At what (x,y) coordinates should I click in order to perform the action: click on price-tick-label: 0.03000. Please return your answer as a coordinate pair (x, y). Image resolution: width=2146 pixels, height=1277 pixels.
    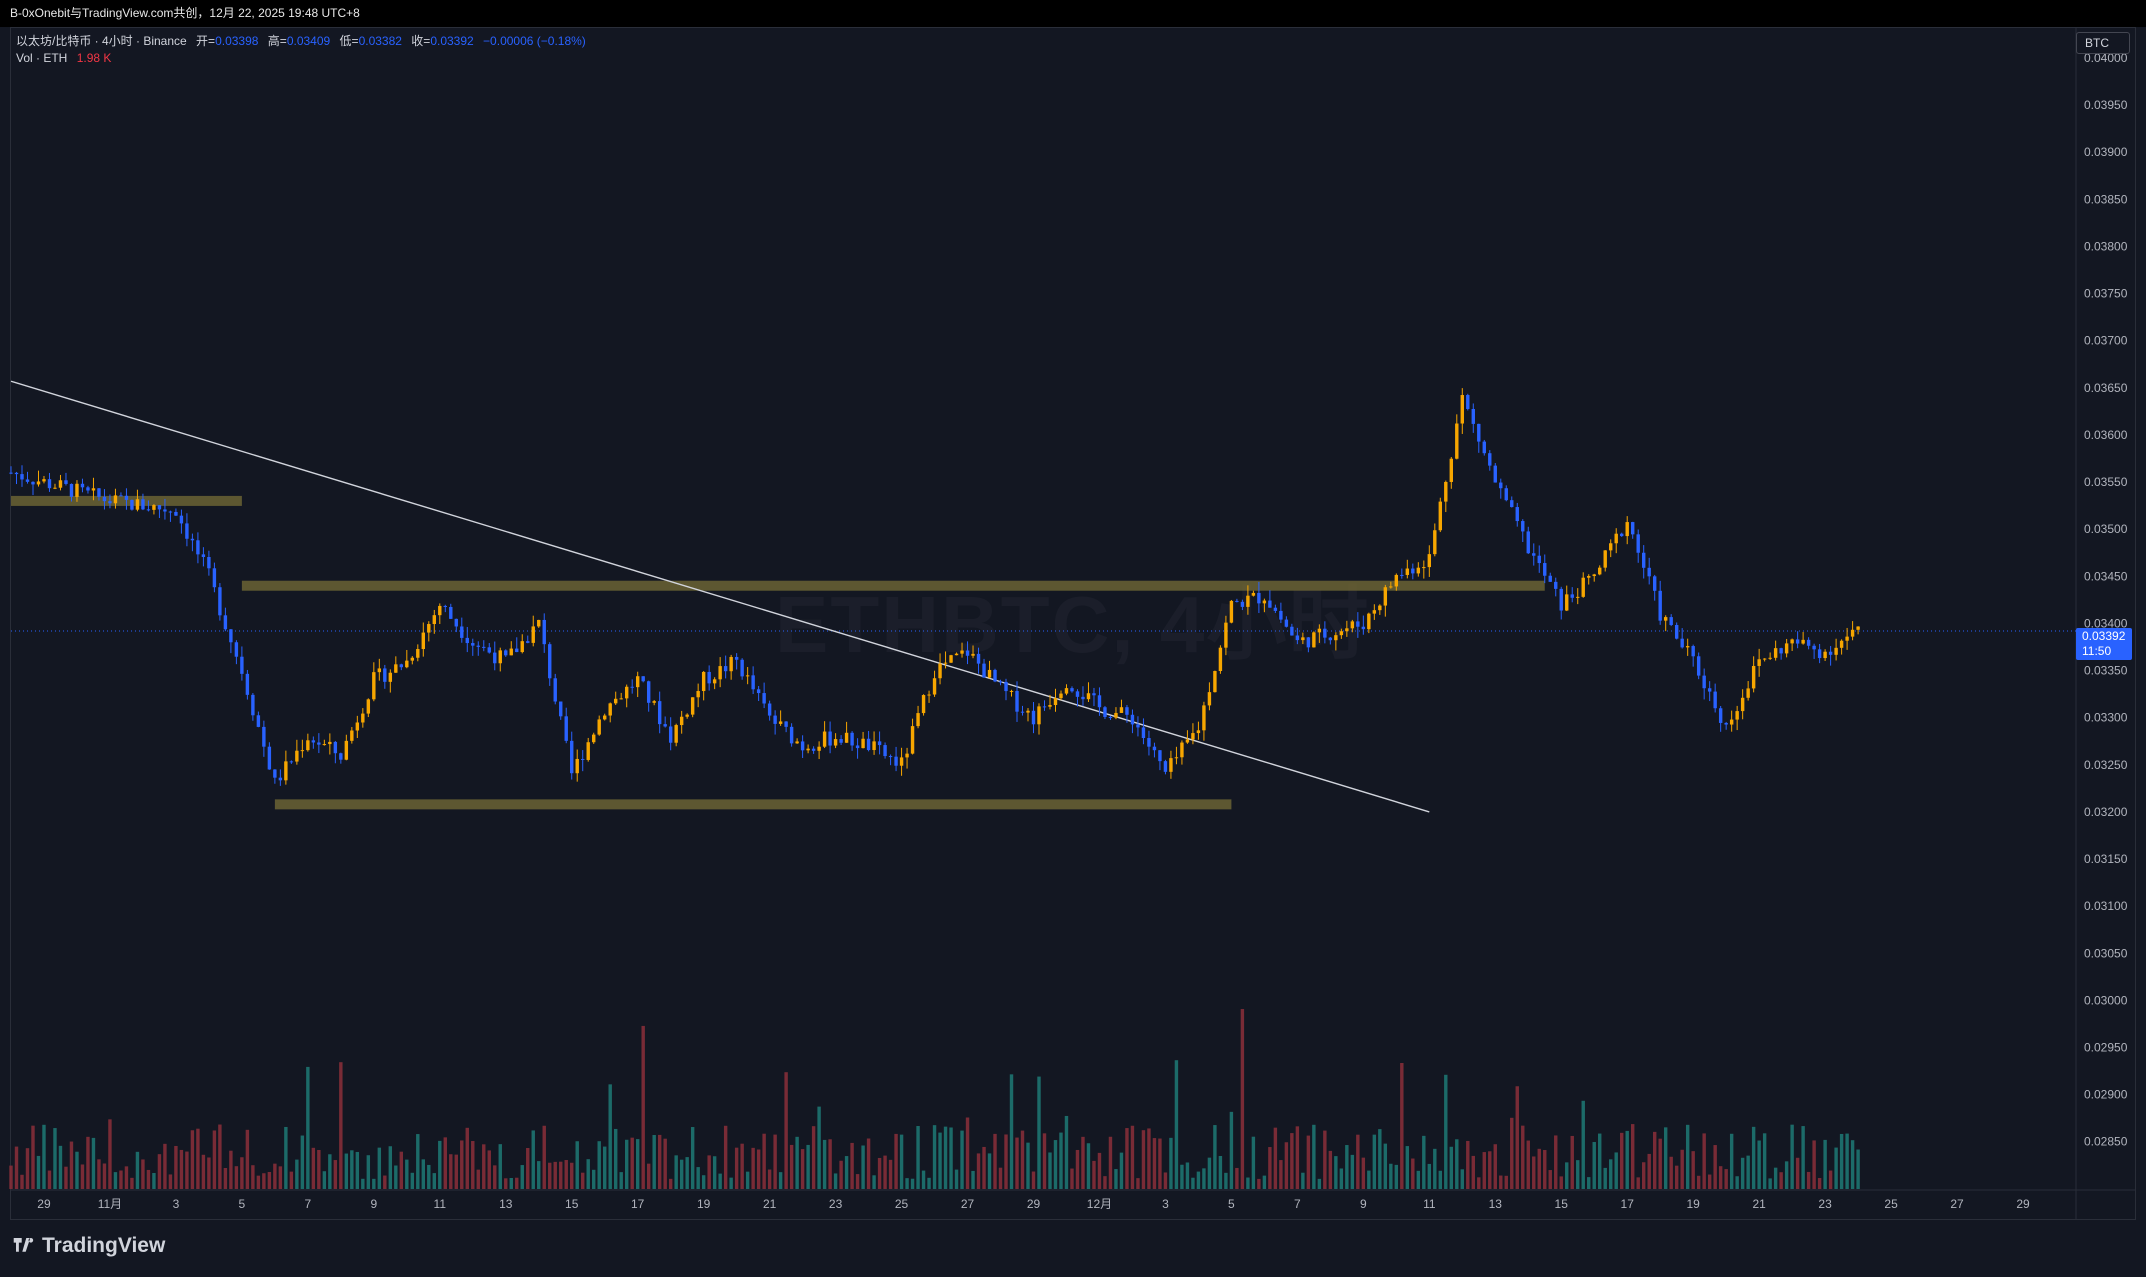
    Looking at the image, I should click on (2106, 1000).